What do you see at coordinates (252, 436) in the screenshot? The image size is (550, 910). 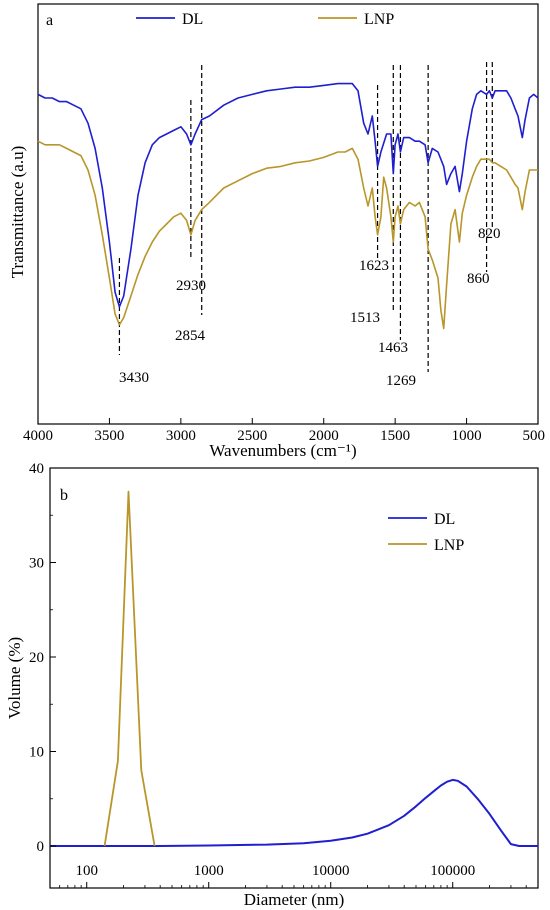 I see `ftir-x-tick-label: 2500` at bounding box center [252, 436].